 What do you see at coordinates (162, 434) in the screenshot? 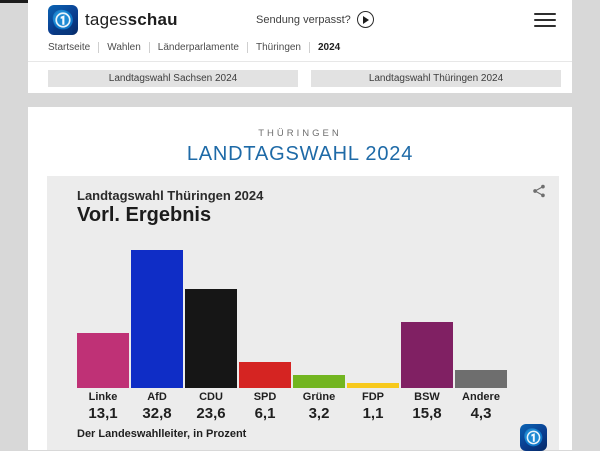
I see `chart-source: Der Landeswahlleiter, in Prozent` at bounding box center [162, 434].